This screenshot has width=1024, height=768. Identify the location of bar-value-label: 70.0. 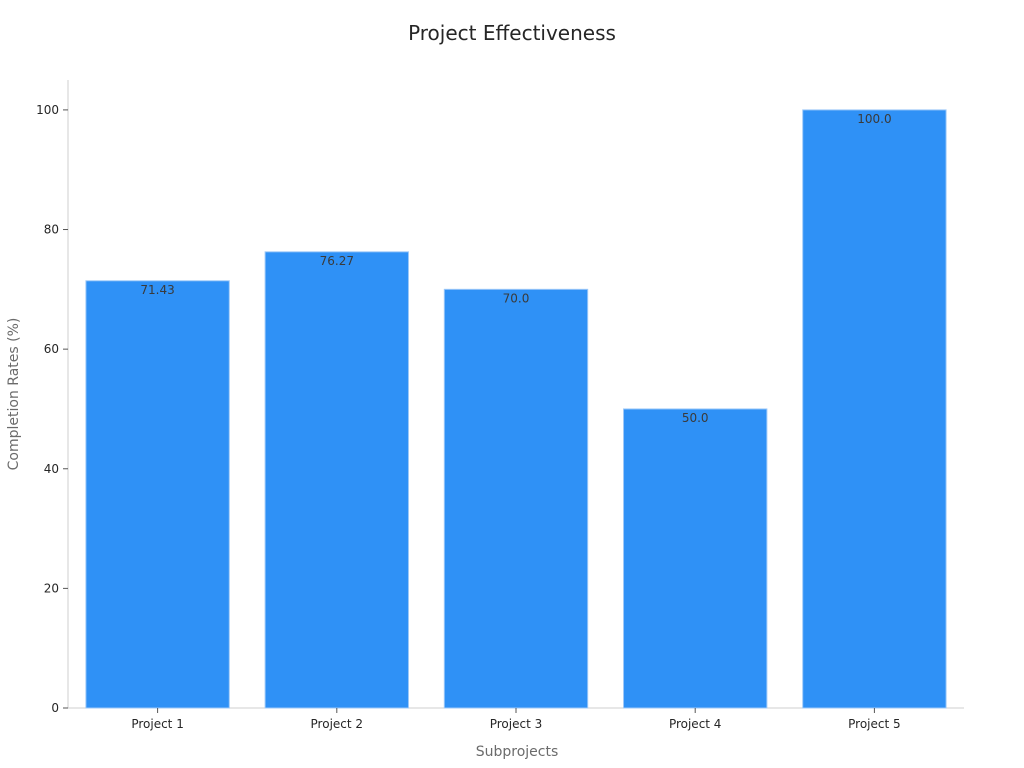
(516, 298).